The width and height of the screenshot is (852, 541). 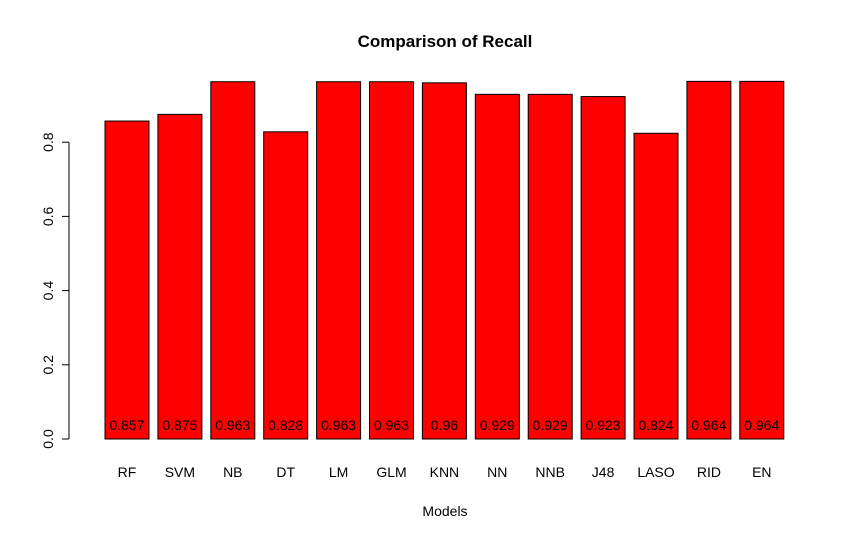 I want to click on x-tick-label-en: EN, so click(x=761, y=472).